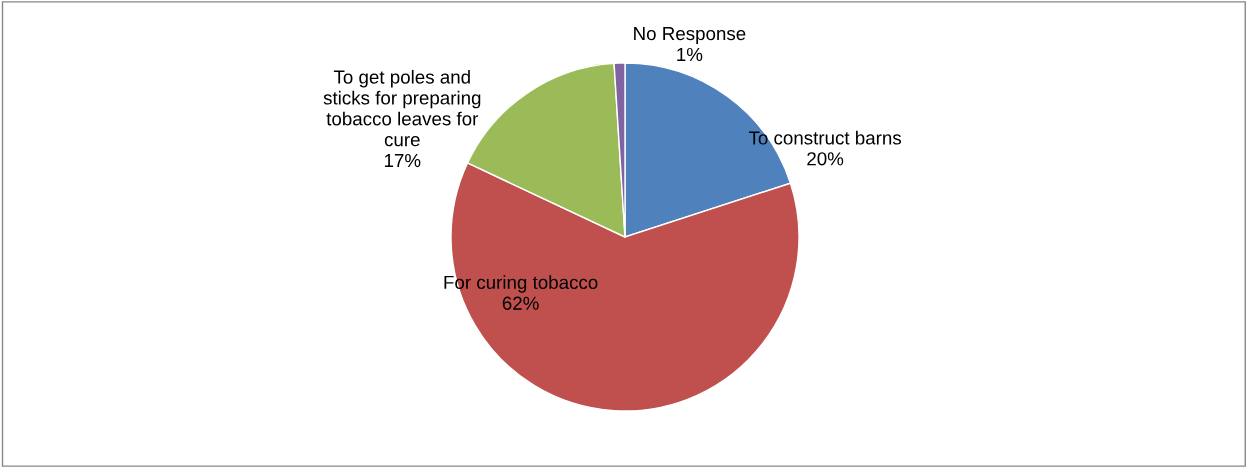  Describe the element at coordinates (402, 108) in the screenshot. I see `slice-label: To get poles and sticks for preparing tobacco leaves for cure` at that location.